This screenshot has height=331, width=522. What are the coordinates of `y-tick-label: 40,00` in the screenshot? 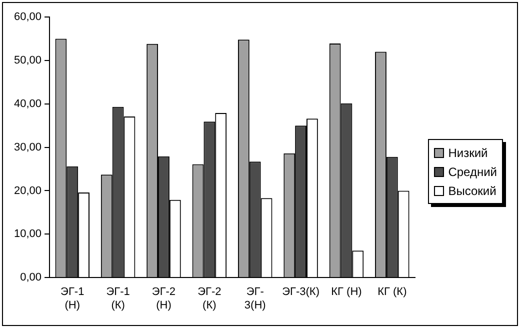 It's located at (28, 104).